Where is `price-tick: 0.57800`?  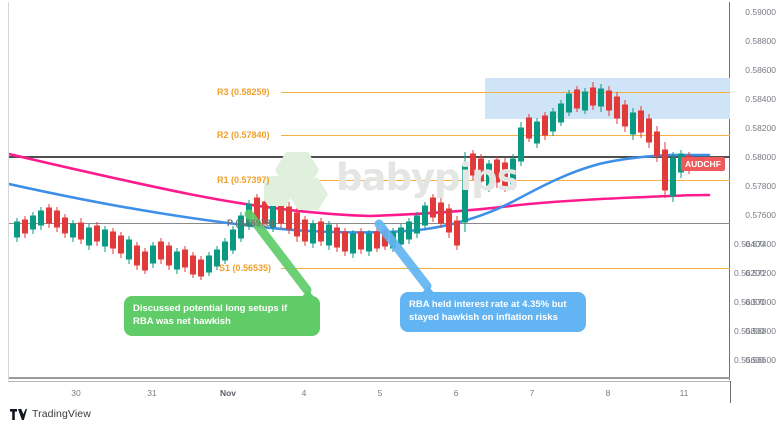
price-tick: 0.57800 is located at coordinates (760, 186).